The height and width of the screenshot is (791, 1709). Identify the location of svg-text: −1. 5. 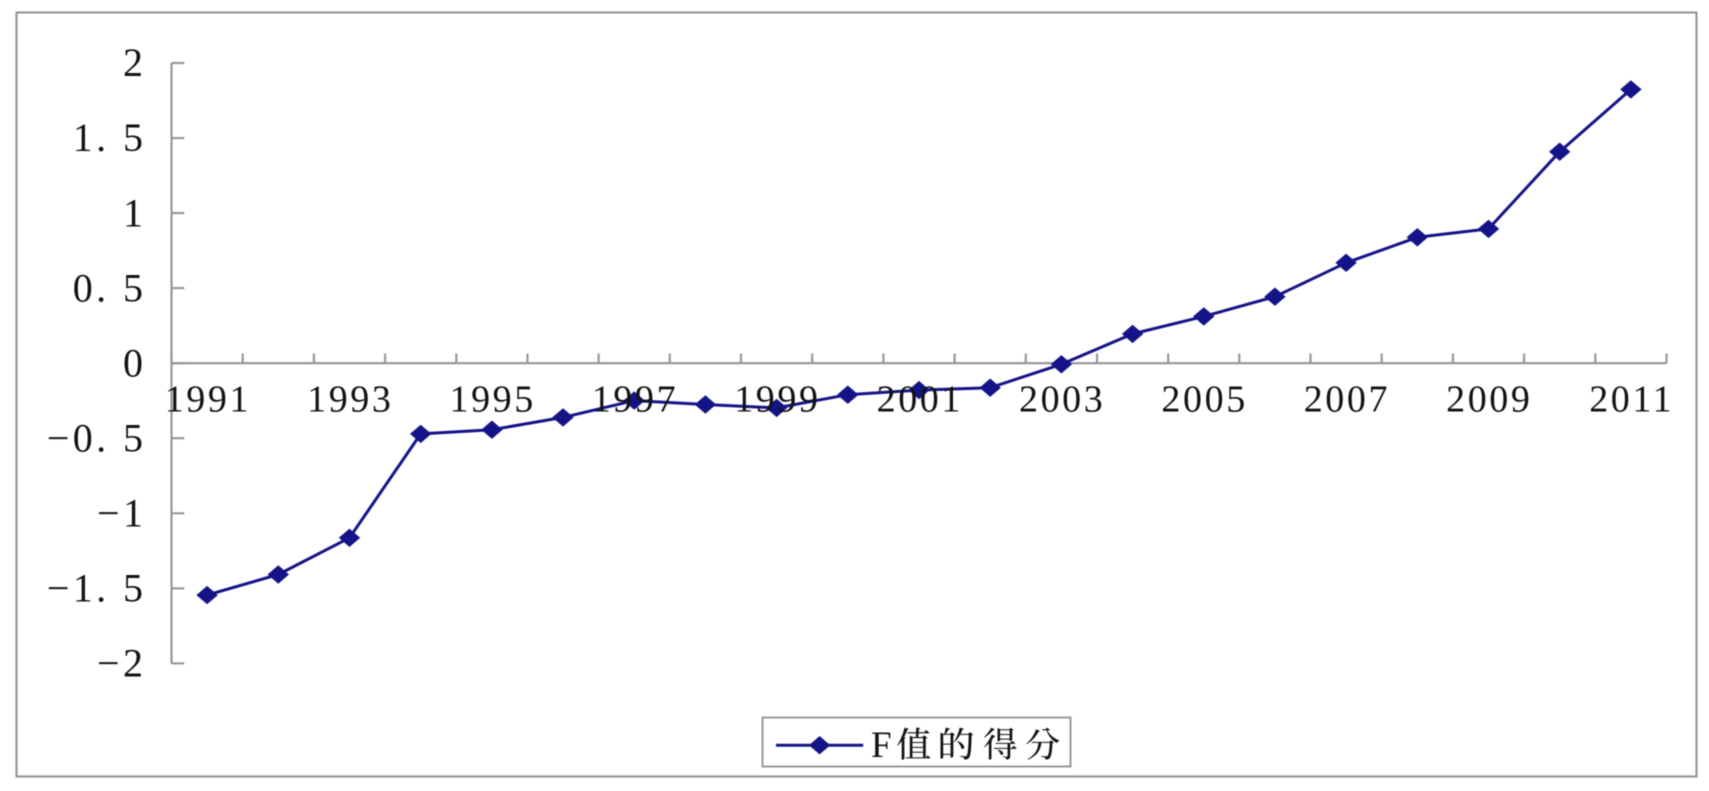
(97, 588).